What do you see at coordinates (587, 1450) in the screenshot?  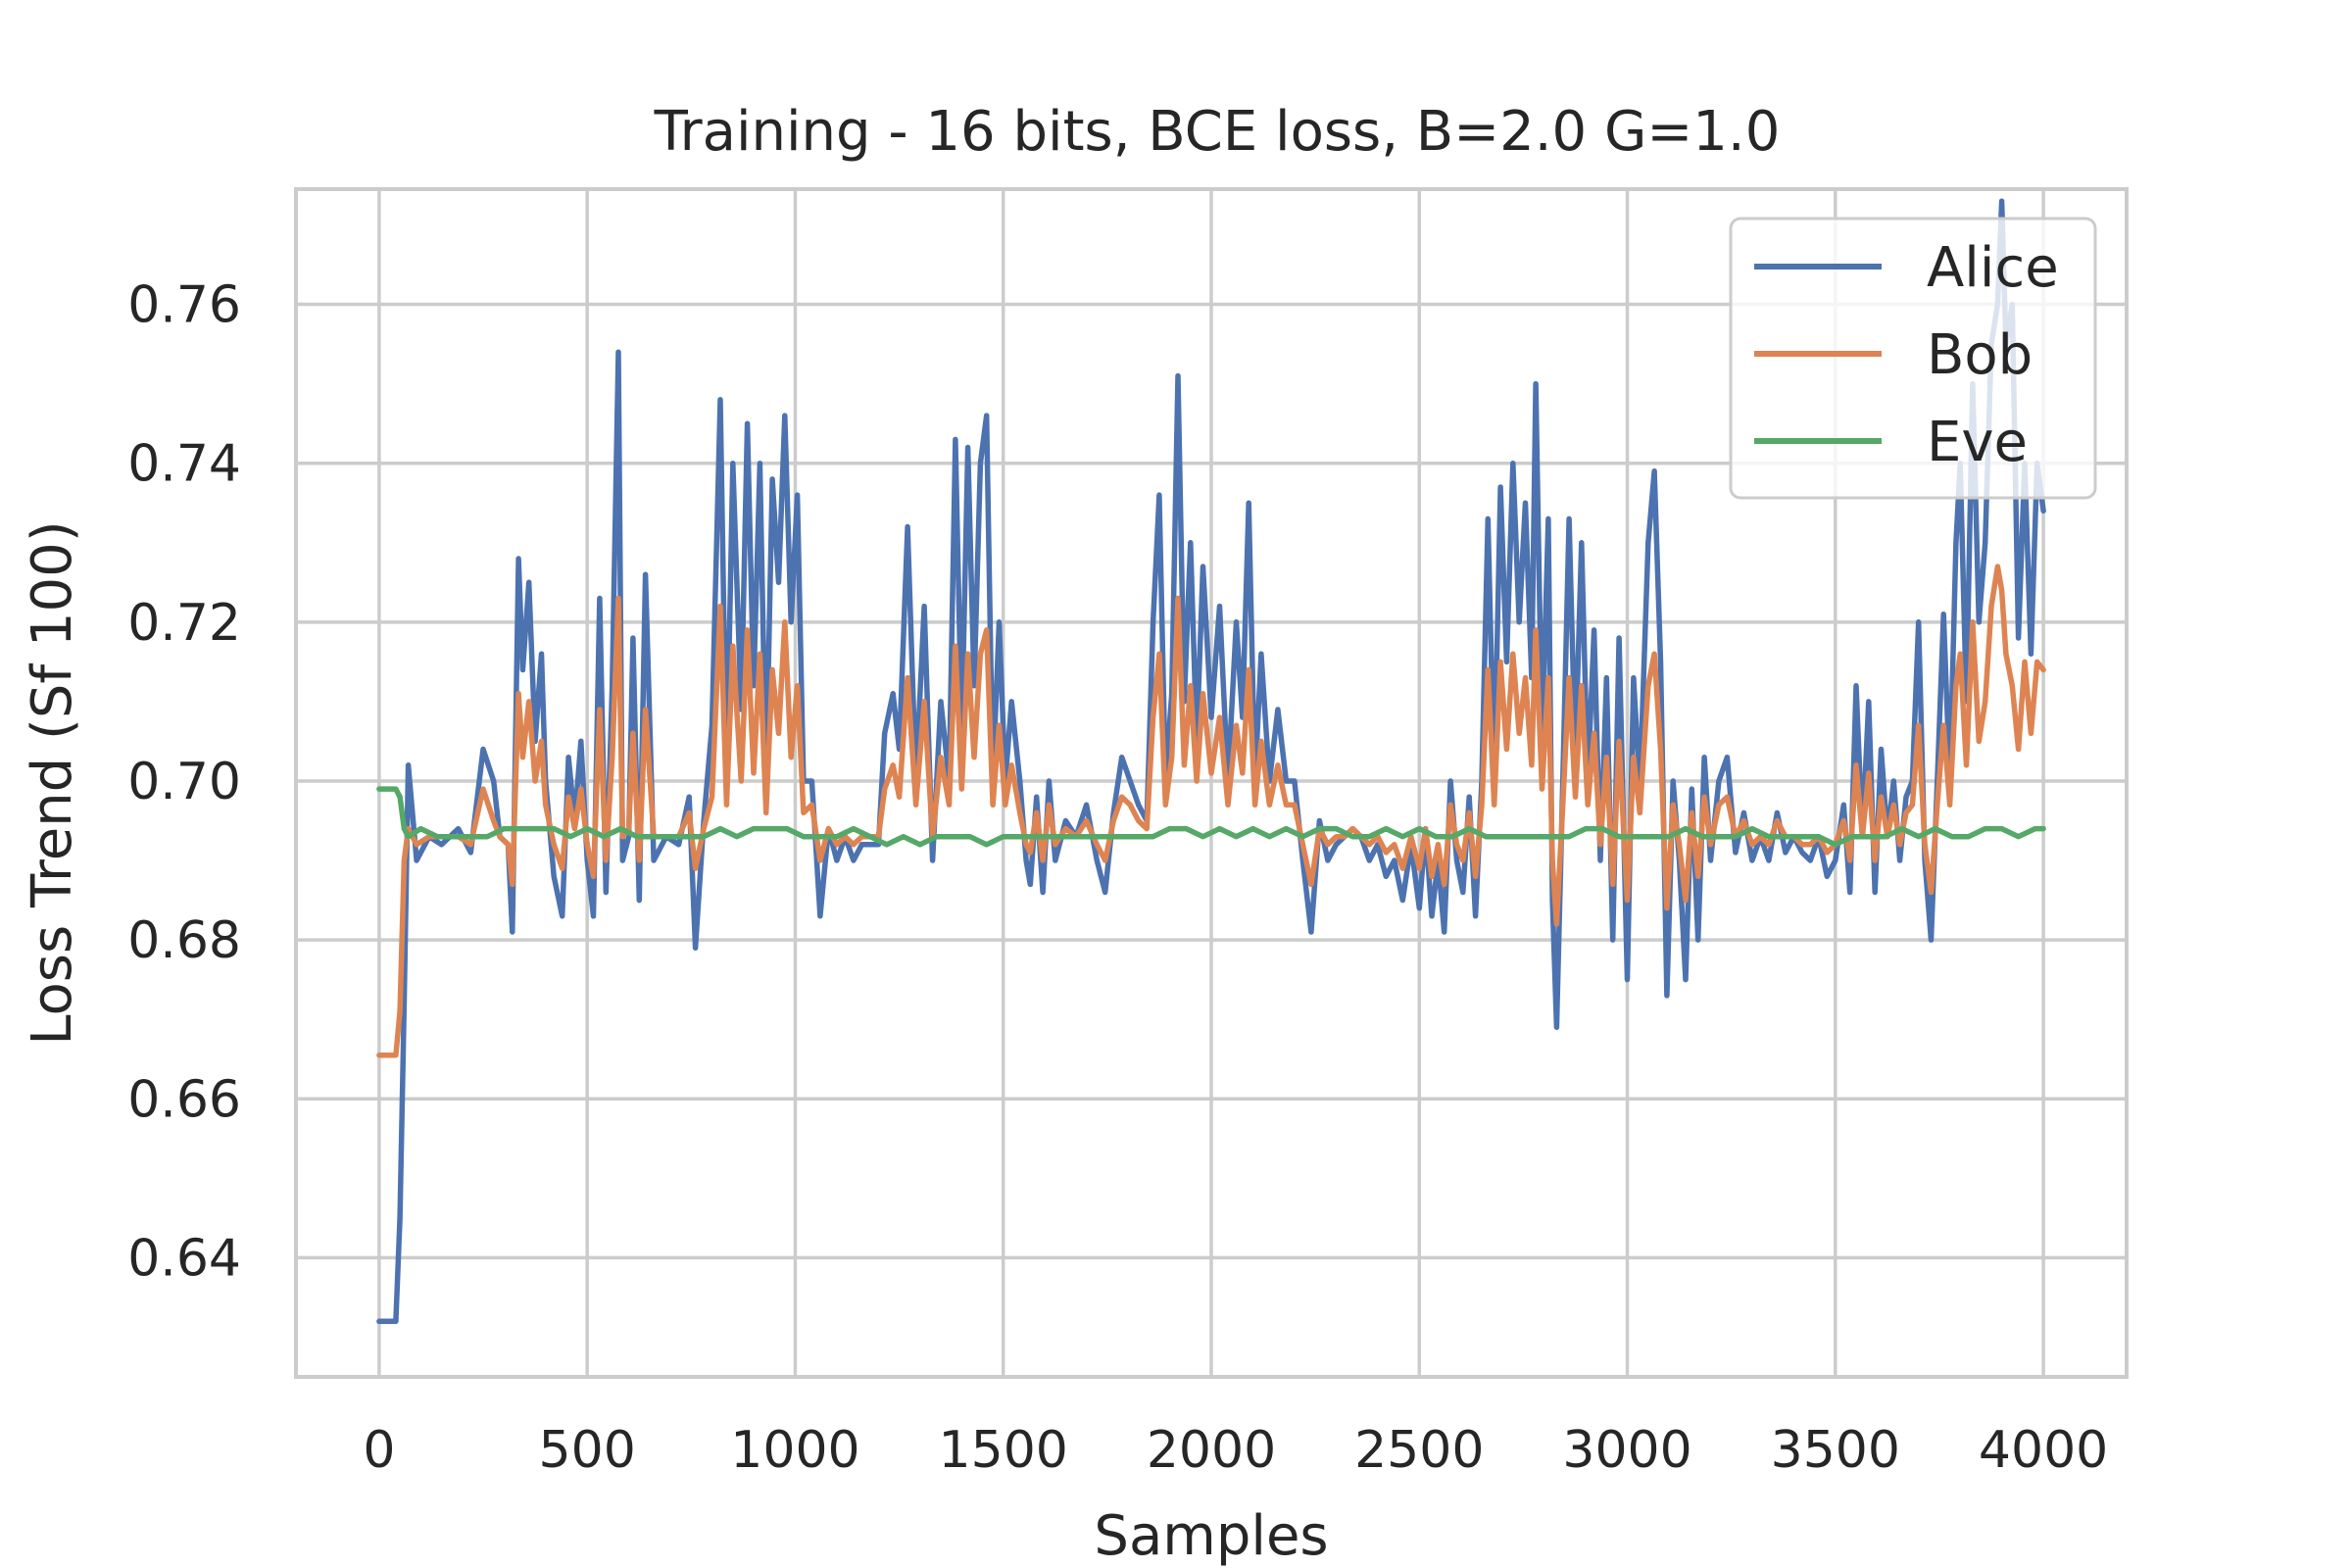 I see `x-tick-label: 500` at bounding box center [587, 1450].